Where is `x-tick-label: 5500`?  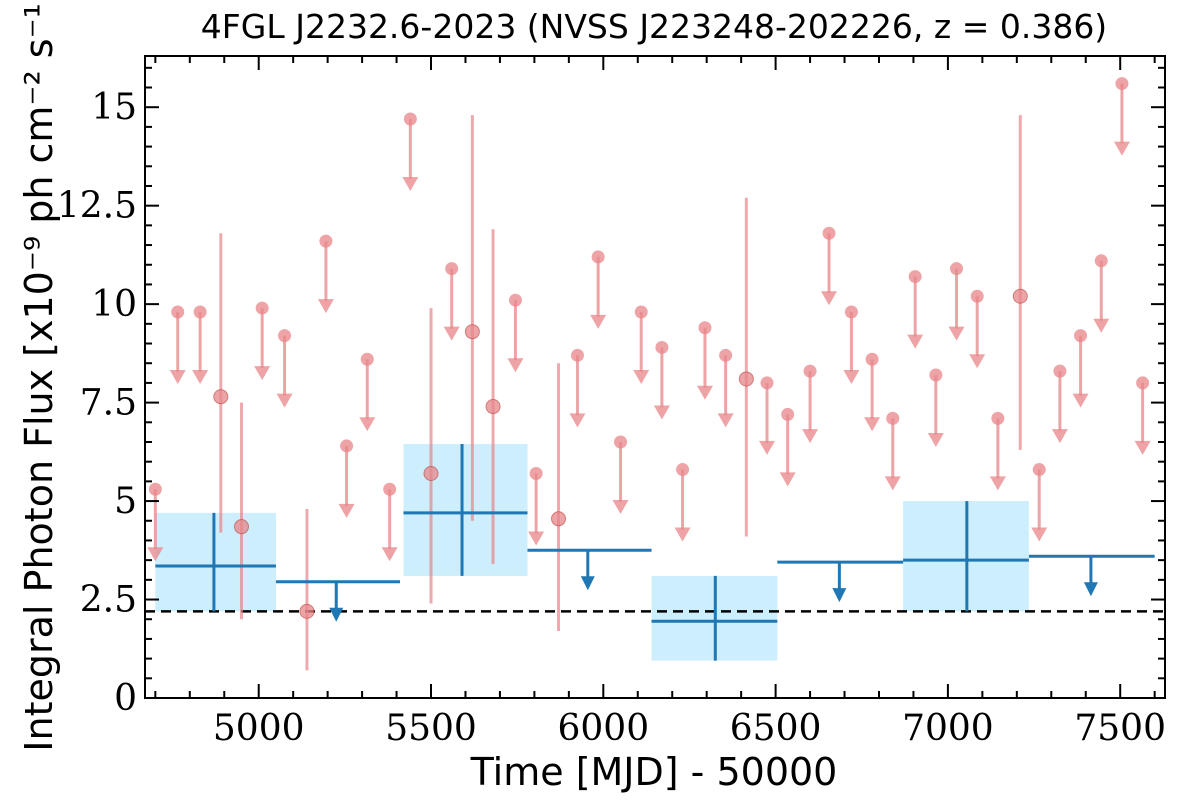 x-tick-label: 5500 is located at coordinates (431, 728).